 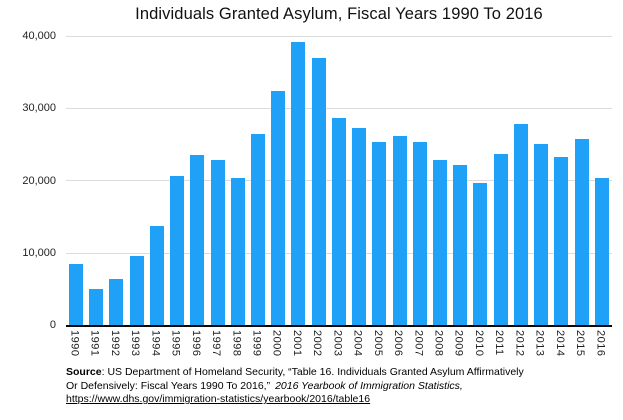 What do you see at coordinates (155, 343) in the screenshot?
I see `x-tick-label-1994: 1994` at bounding box center [155, 343].